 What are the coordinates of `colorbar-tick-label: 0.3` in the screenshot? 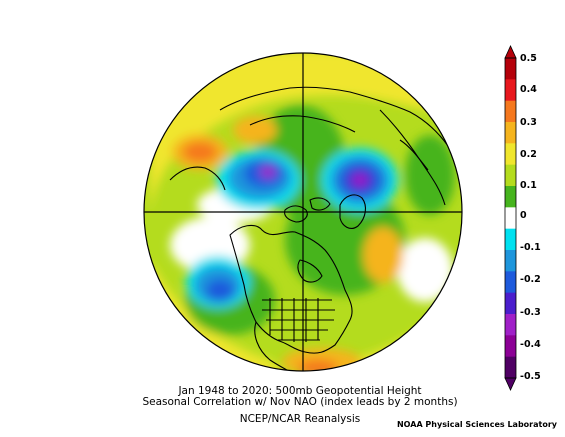 It's located at (528, 122).